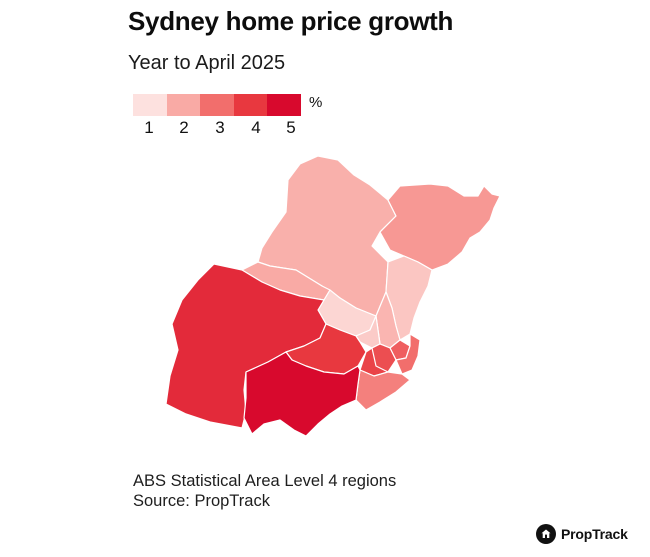  What do you see at coordinates (265, 481) in the screenshot?
I see `note-region-level: ABS Statistical Area Level 4 regions` at bounding box center [265, 481].